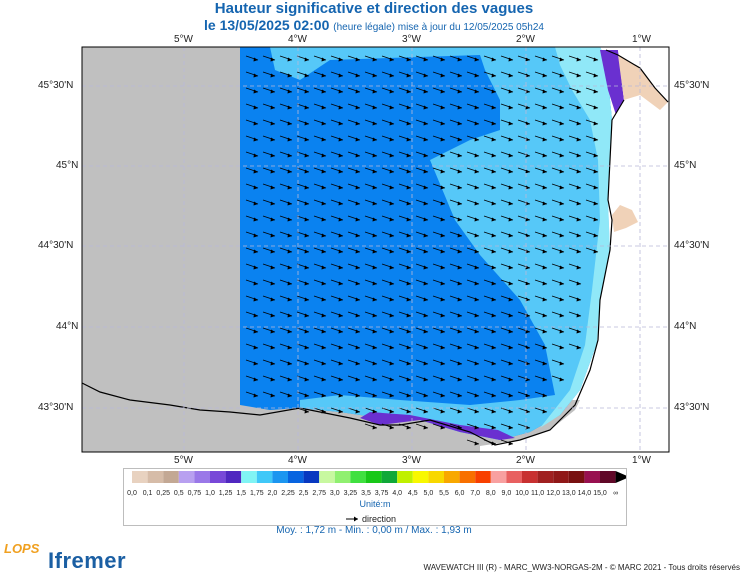 The height and width of the screenshot is (576, 748). What do you see at coordinates (437, 426) in the screenshot?
I see `nearshore-strip-south` at bounding box center [437, 426].